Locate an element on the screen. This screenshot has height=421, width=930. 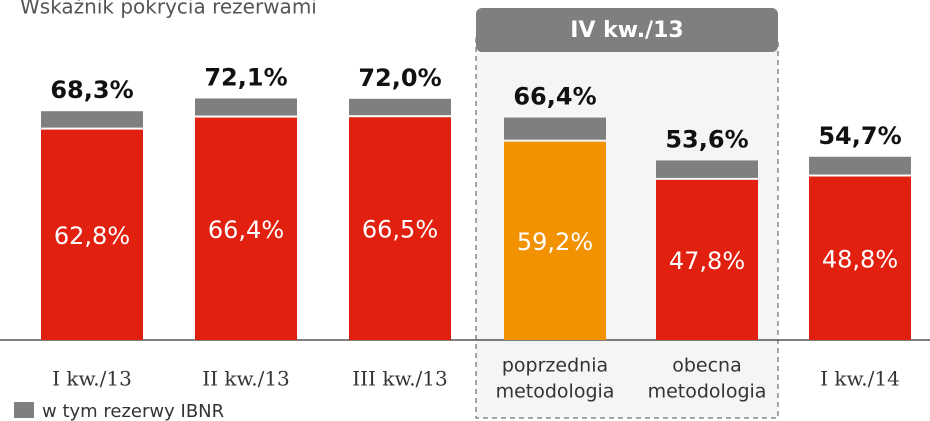
x-tick-label: I kw./13 is located at coordinates (92, 379).